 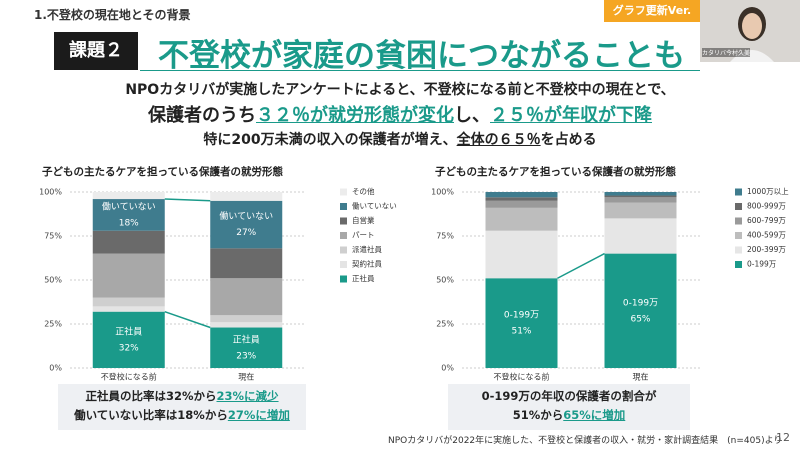 What do you see at coordinates (538, 415) in the screenshot?
I see `text: 51%から` at bounding box center [538, 415].